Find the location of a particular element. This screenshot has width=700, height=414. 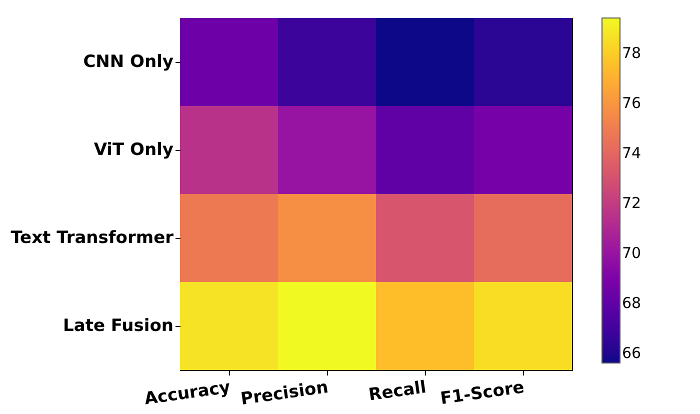

x-tick-label: Recall is located at coordinates (397, 392).